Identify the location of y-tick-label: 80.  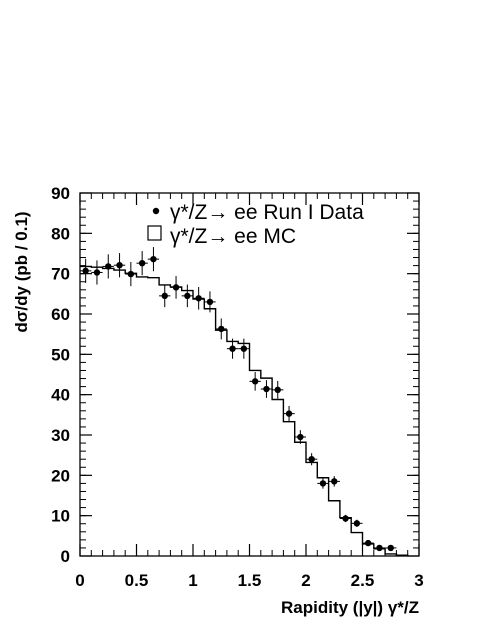
(60, 233).